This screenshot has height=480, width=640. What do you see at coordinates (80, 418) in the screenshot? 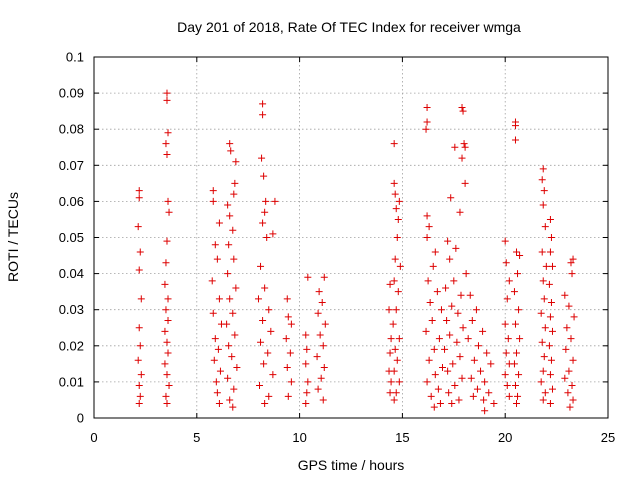
I see `y-tick-label: 0` at bounding box center [80, 418].